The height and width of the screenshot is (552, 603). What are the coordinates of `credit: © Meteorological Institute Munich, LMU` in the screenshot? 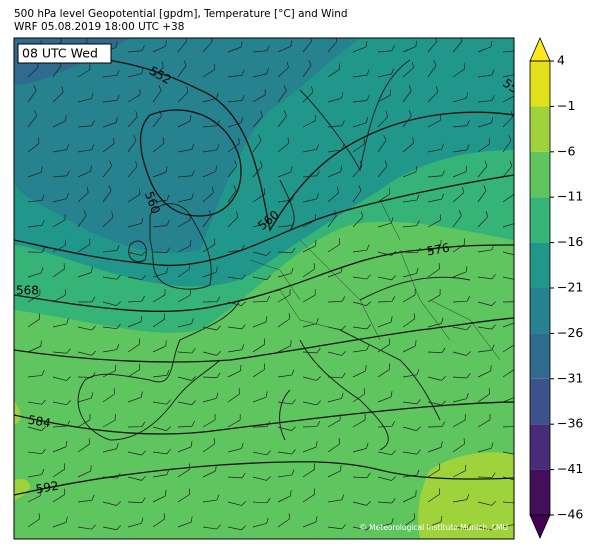 It's located at (433, 527).